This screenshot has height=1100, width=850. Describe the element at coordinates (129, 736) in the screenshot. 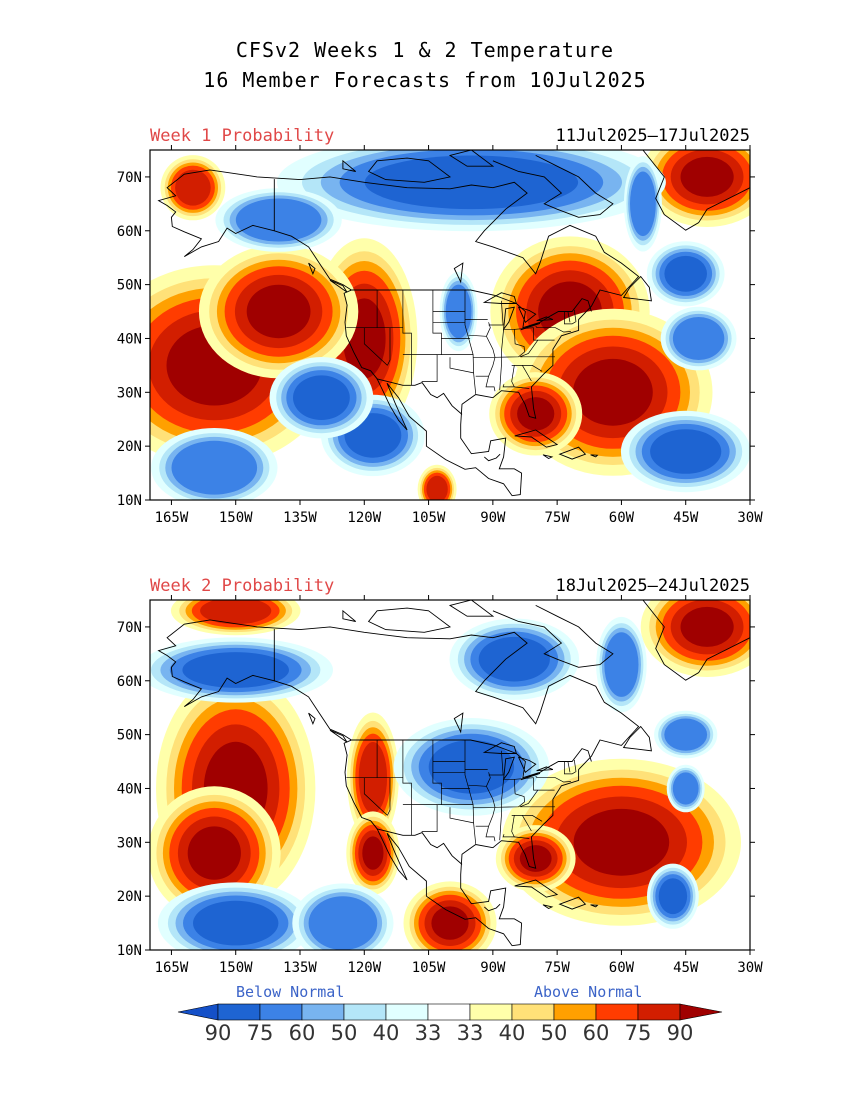

I see `lat-tick-label: 50N` at that location.